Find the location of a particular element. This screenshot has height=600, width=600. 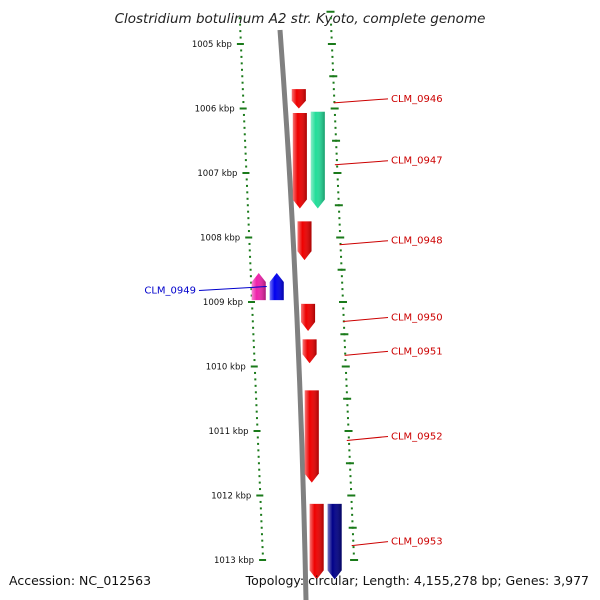

gene-features is located at coordinates (296, 334).